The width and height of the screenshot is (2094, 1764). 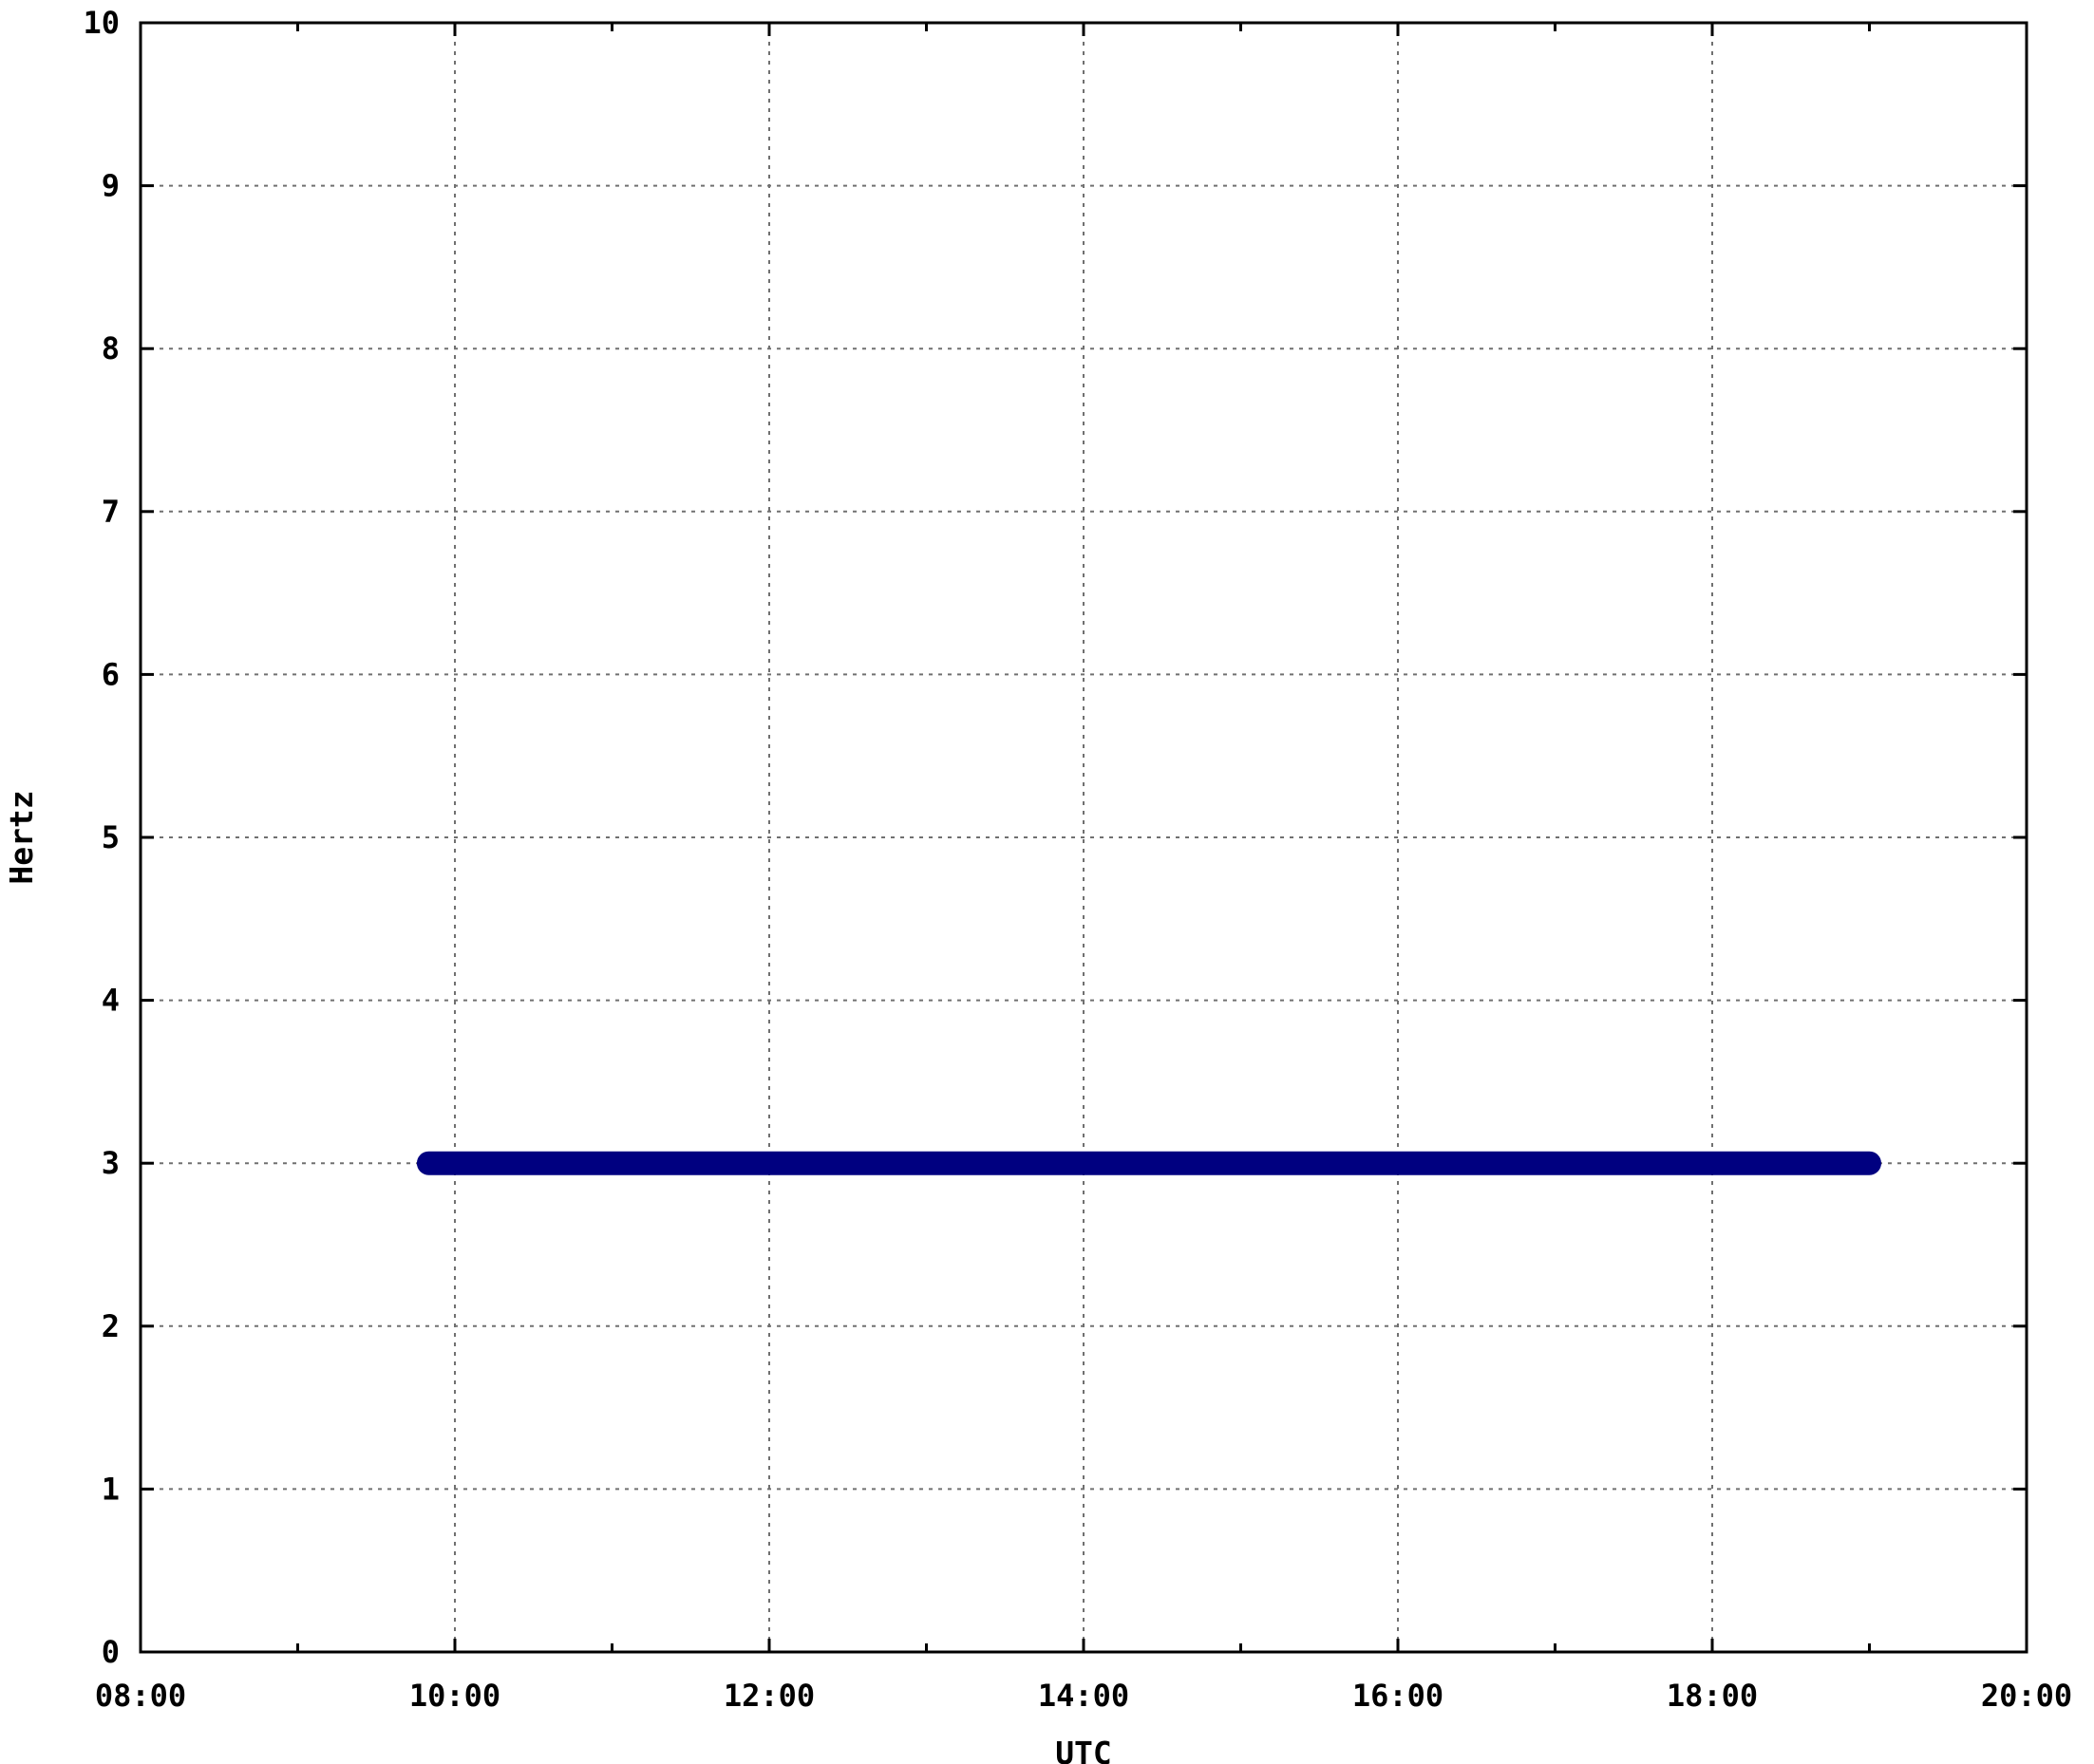 What do you see at coordinates (111, 837) in the screenshot?
I see `y-tick-label: 5` at bounding box center [111, 837].